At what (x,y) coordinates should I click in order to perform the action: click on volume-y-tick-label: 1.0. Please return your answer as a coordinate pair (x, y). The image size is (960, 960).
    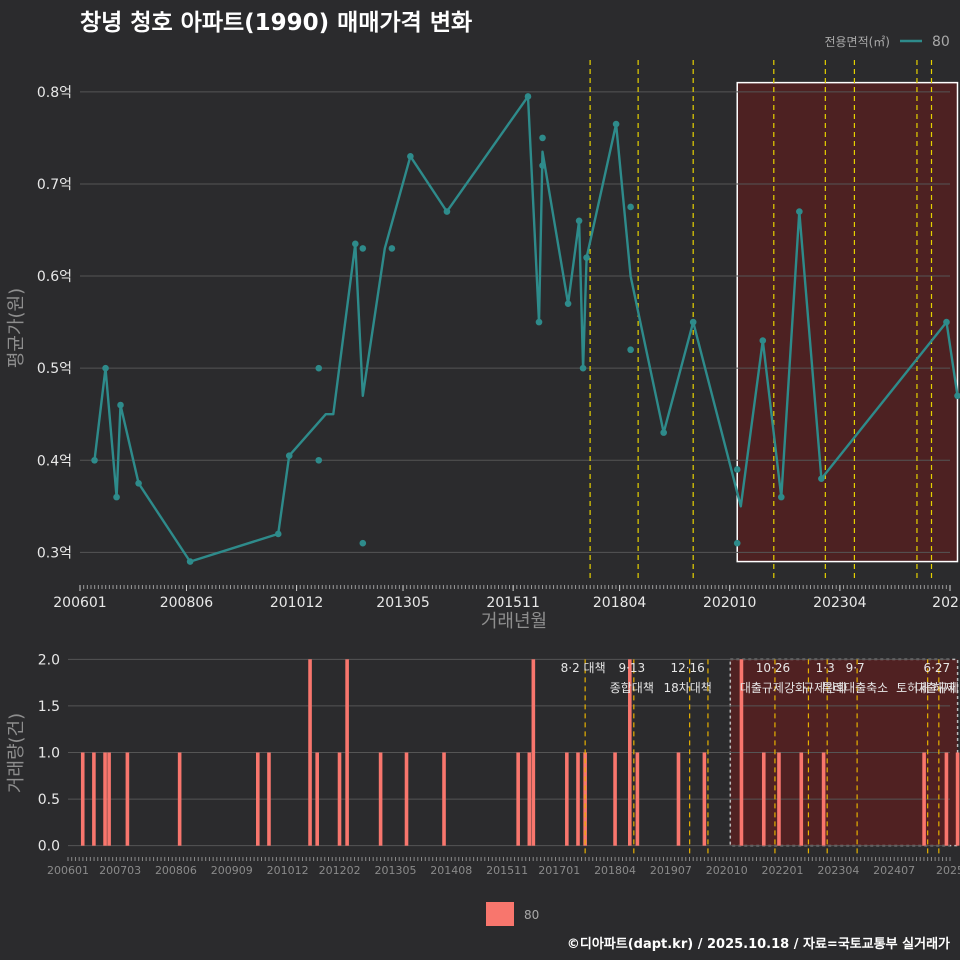
    Looking at the image, I should click on (49, 754).